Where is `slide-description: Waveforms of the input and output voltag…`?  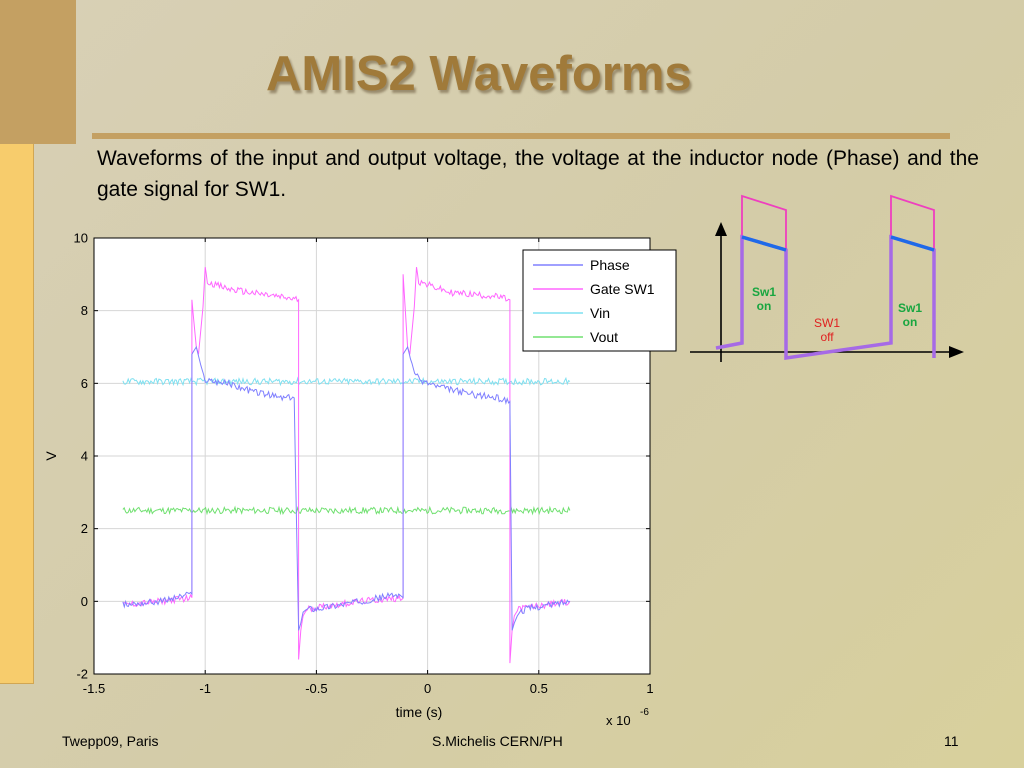
slide-description: Waveforms of the input and output voltag… is located at coordinates (538, 174).